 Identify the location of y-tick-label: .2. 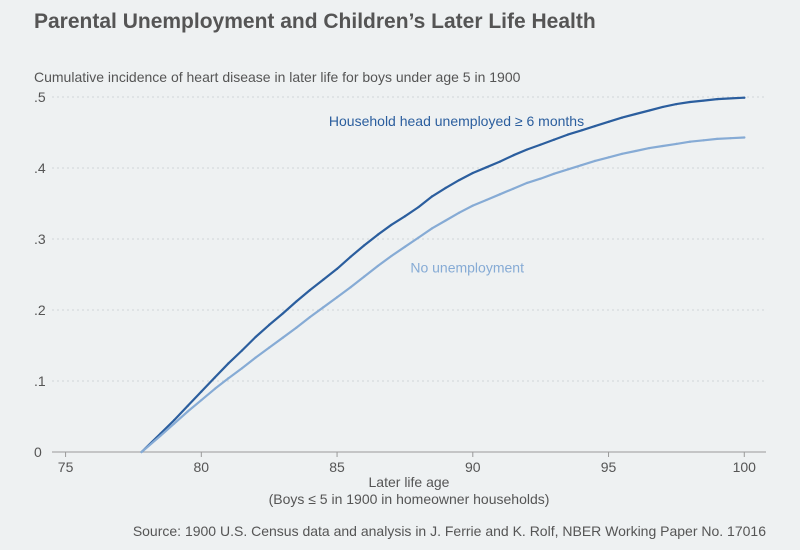
(40, 310).